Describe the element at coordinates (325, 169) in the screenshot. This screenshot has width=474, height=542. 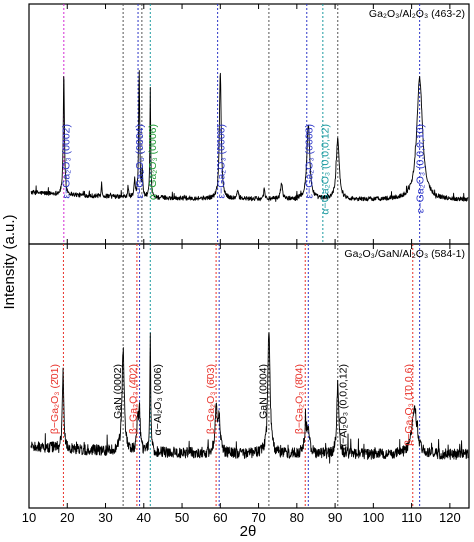
I see `top-peak-label-5: α−Ga₂O₃ (0,0,0,12)` at that location.